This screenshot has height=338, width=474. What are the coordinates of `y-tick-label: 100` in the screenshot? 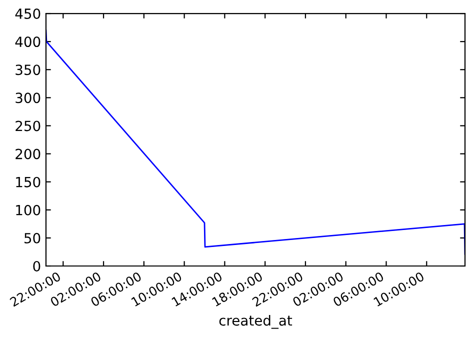 It's located at (28, 210).